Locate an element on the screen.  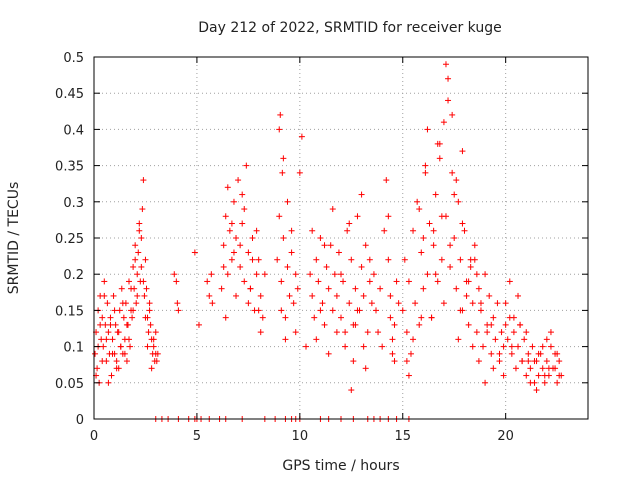
y-axis-title: SRMTID / TECUs is located at coordinates (14, 238).